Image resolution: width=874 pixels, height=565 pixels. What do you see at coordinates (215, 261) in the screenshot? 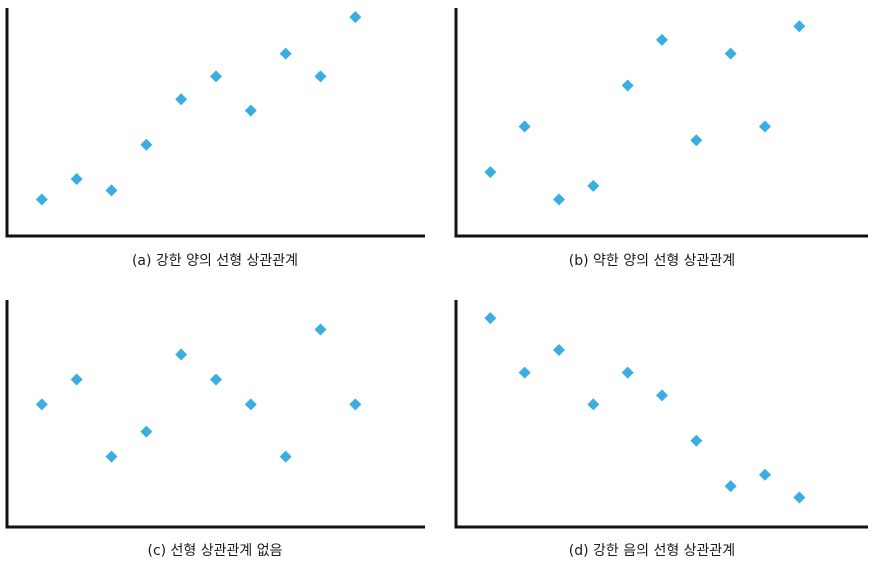
I see `caption-a: (a) 강한 양의 선형 상관관계` at bounding box center [215, 261].